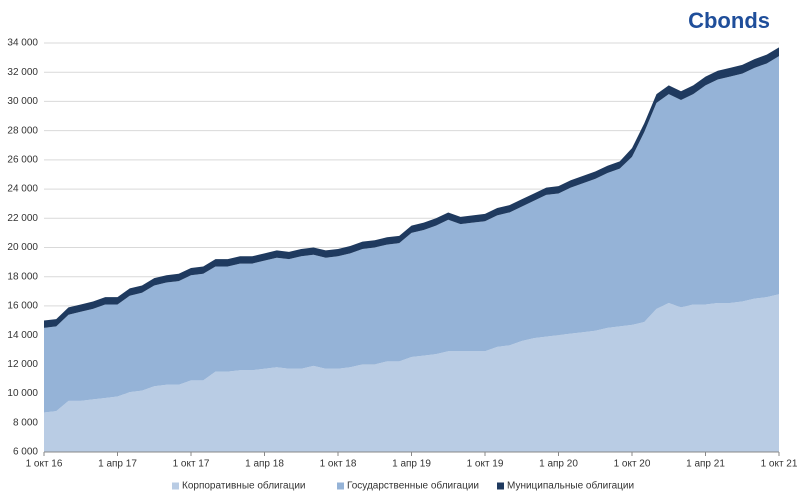 Image resolution: width=800 pixels, height=503 pixels. What do you see at coordinates (338, 464) in the screenshot?
I see `x-tick-label: 1 окт 18` at bounding box center [338, 464].